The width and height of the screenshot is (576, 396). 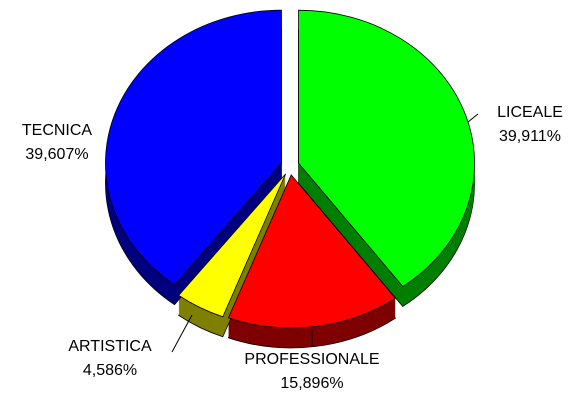 I want to click on slice-value-label: 4,586%, so click(x=110, y=370).